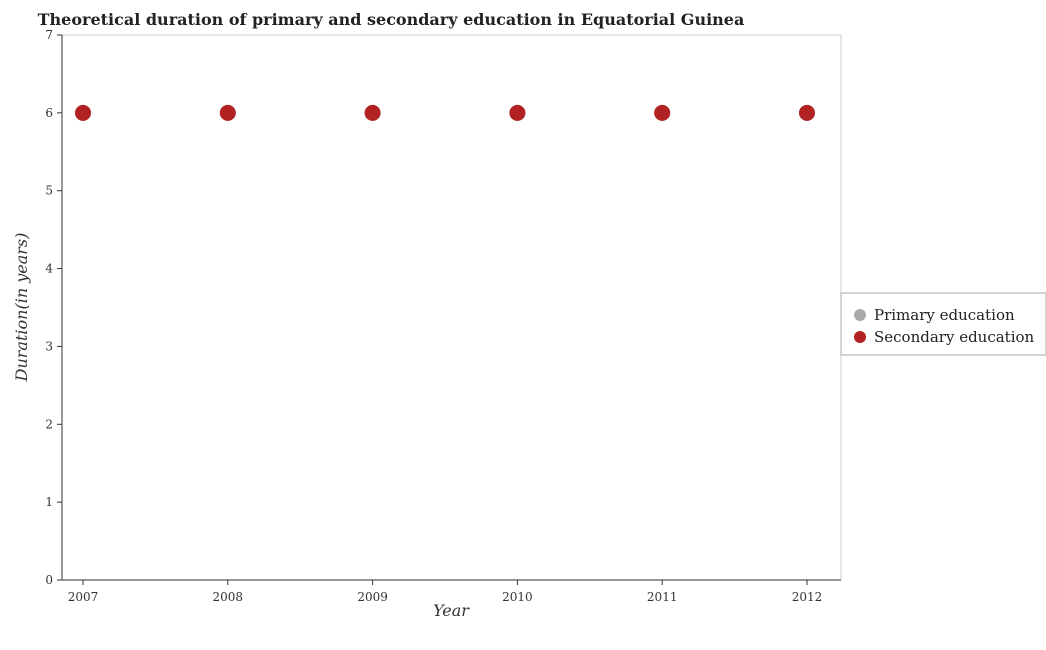  What do you see at coordinates (49, 113) in the screenshot?
I see `y-tick-label: 6` at bounding box center [49, 113].